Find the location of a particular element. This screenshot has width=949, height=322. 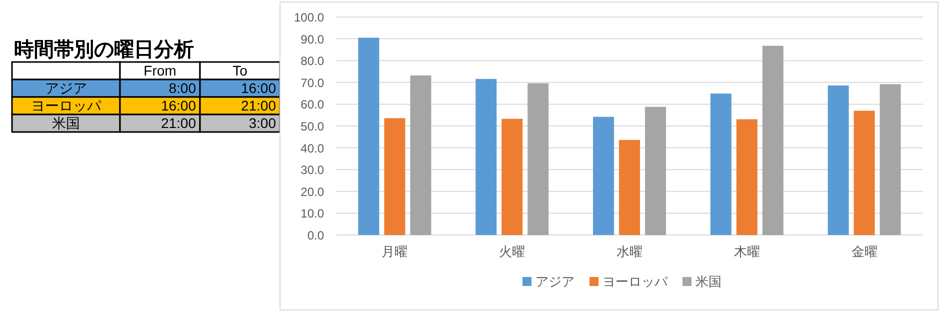

text: 8:00 is located at coordinates (182, 88).